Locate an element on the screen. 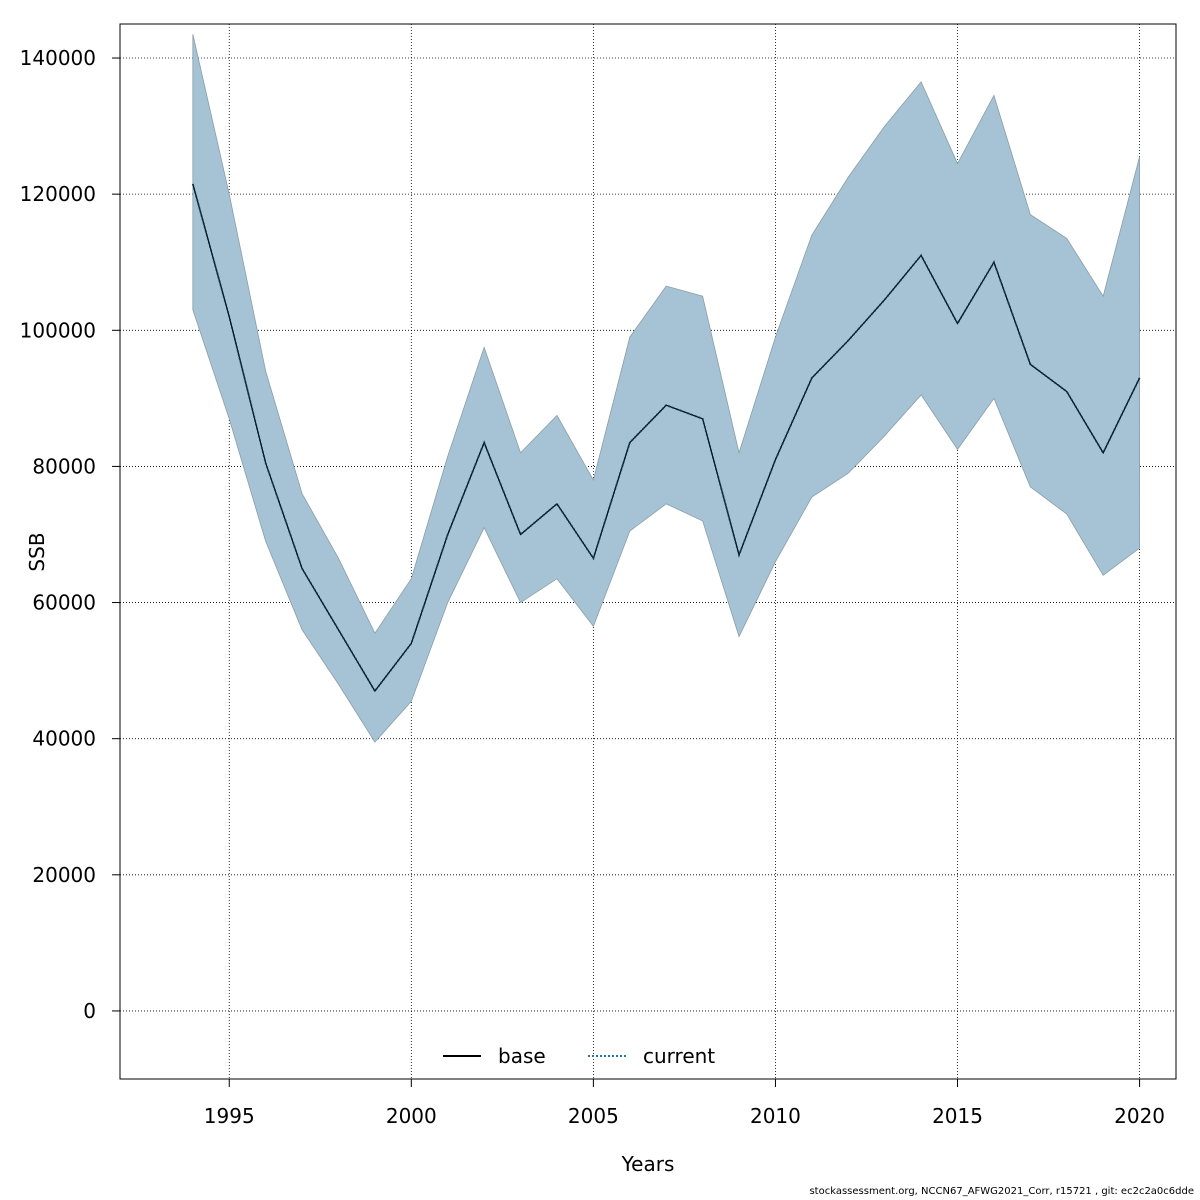 This screenshot has width=1200, height=1200. x-axis-title: Years is located at coordinates (648, 1164).